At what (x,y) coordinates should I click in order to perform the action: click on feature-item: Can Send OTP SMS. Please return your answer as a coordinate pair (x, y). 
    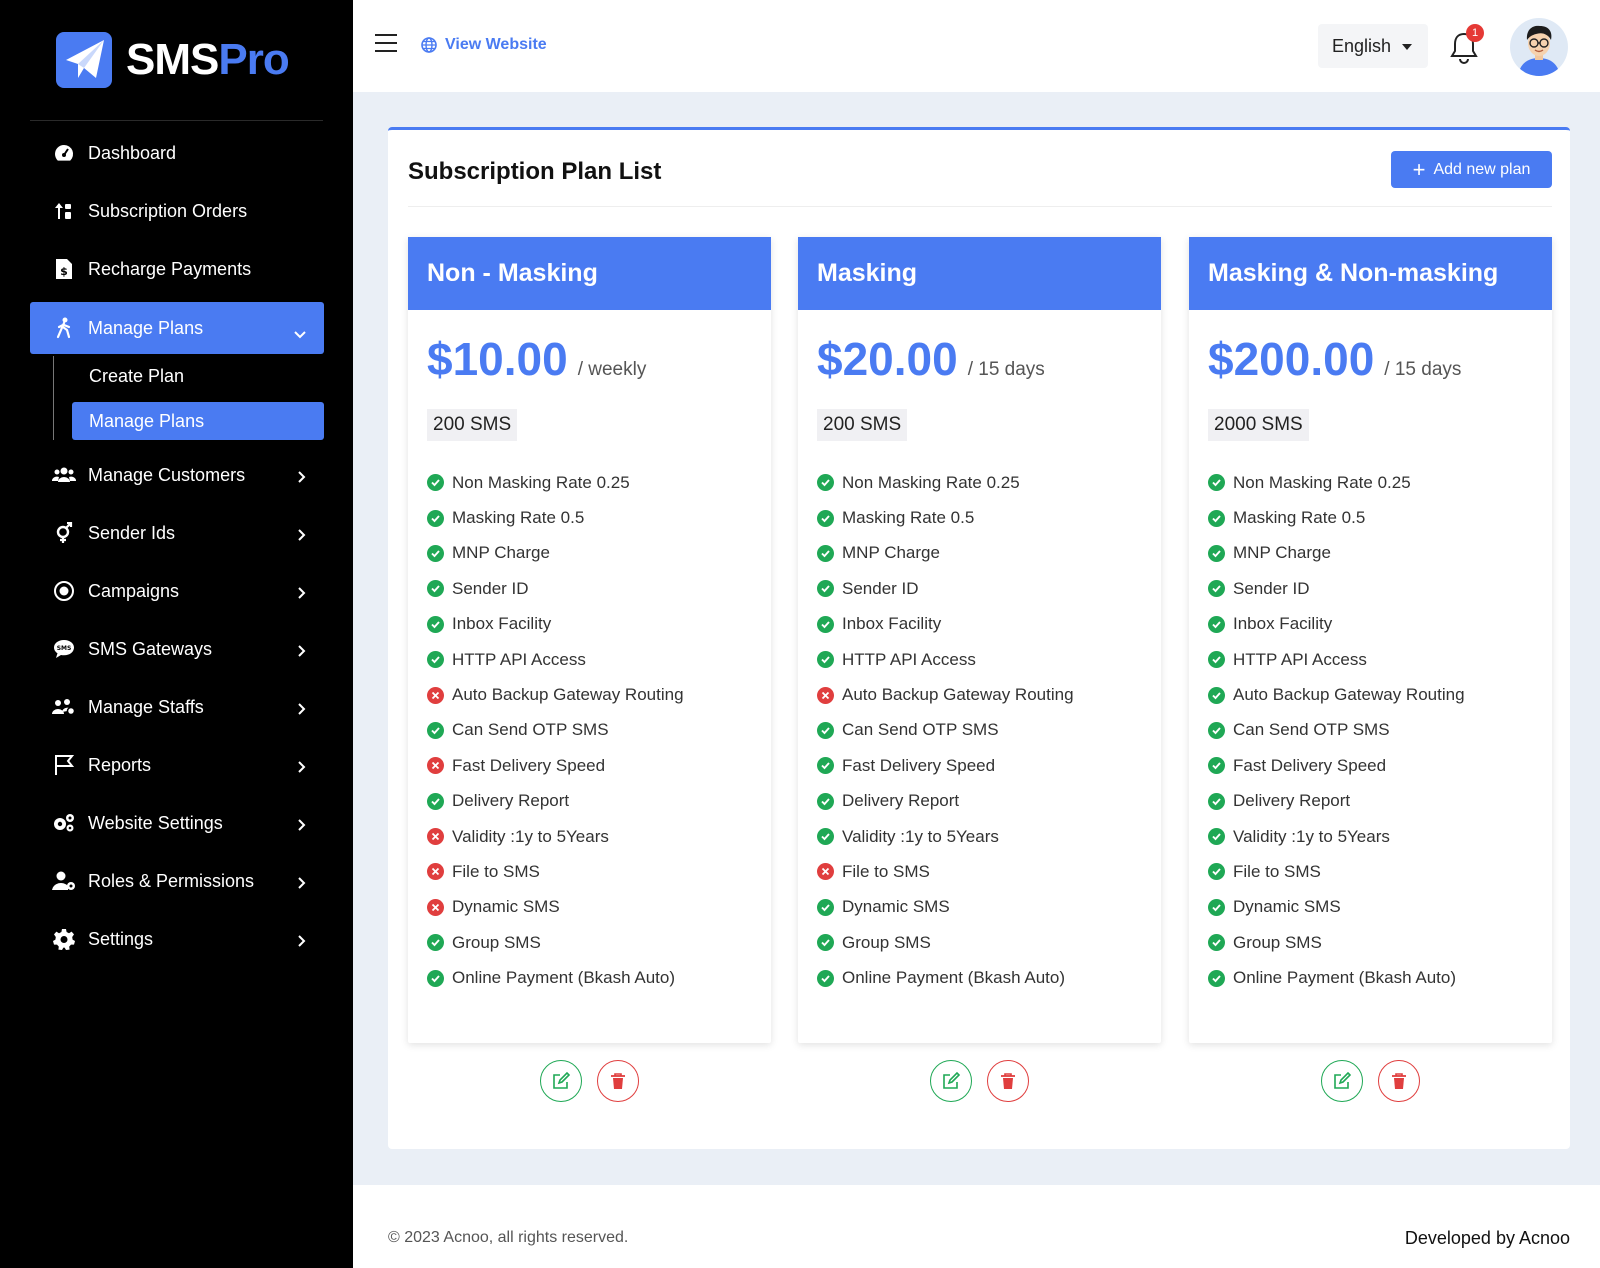
    Looking at the image, I should click on (555, 730).